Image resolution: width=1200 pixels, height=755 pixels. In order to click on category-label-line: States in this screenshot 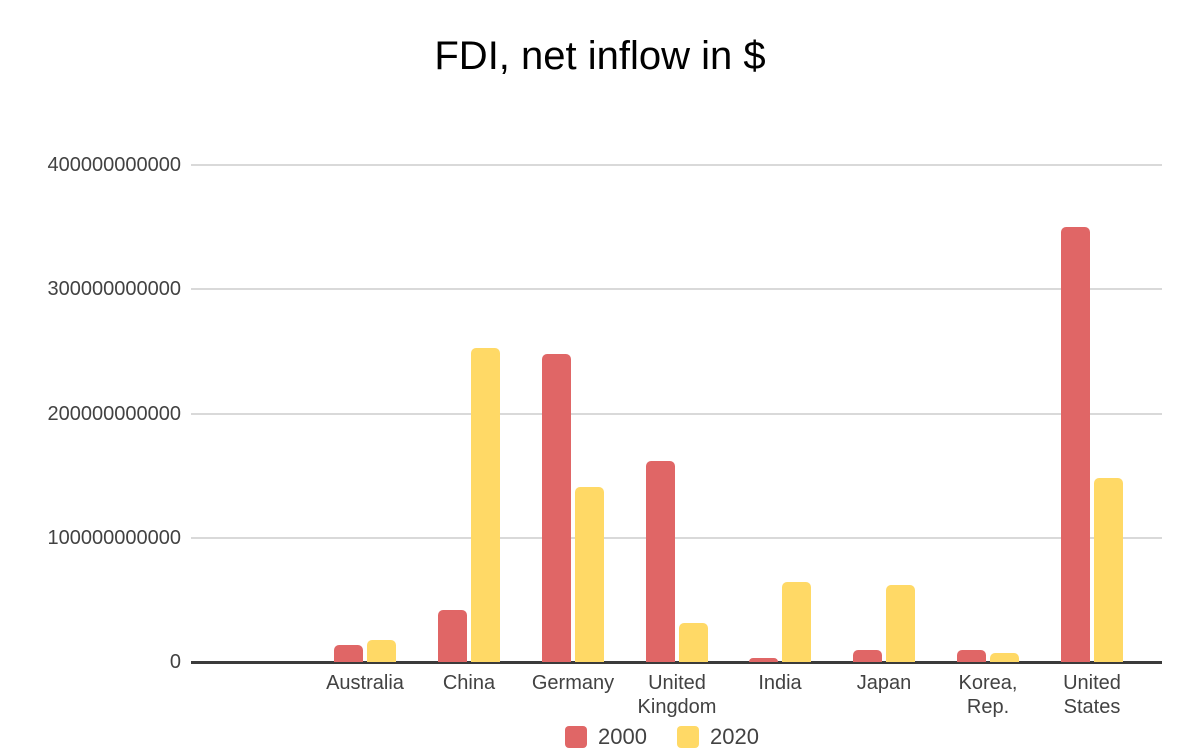, I will do `click(1092, 707)`.